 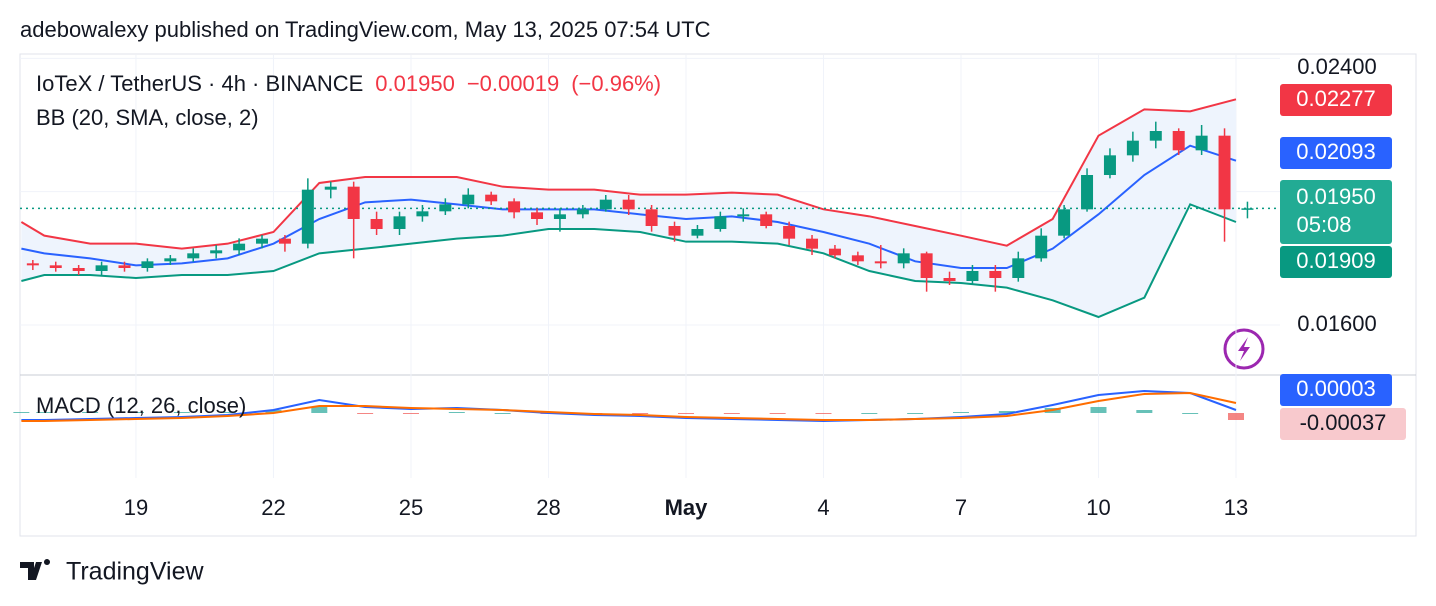 I want to click on y-tick-label: 0.02400, so click(x=1337, y=66).